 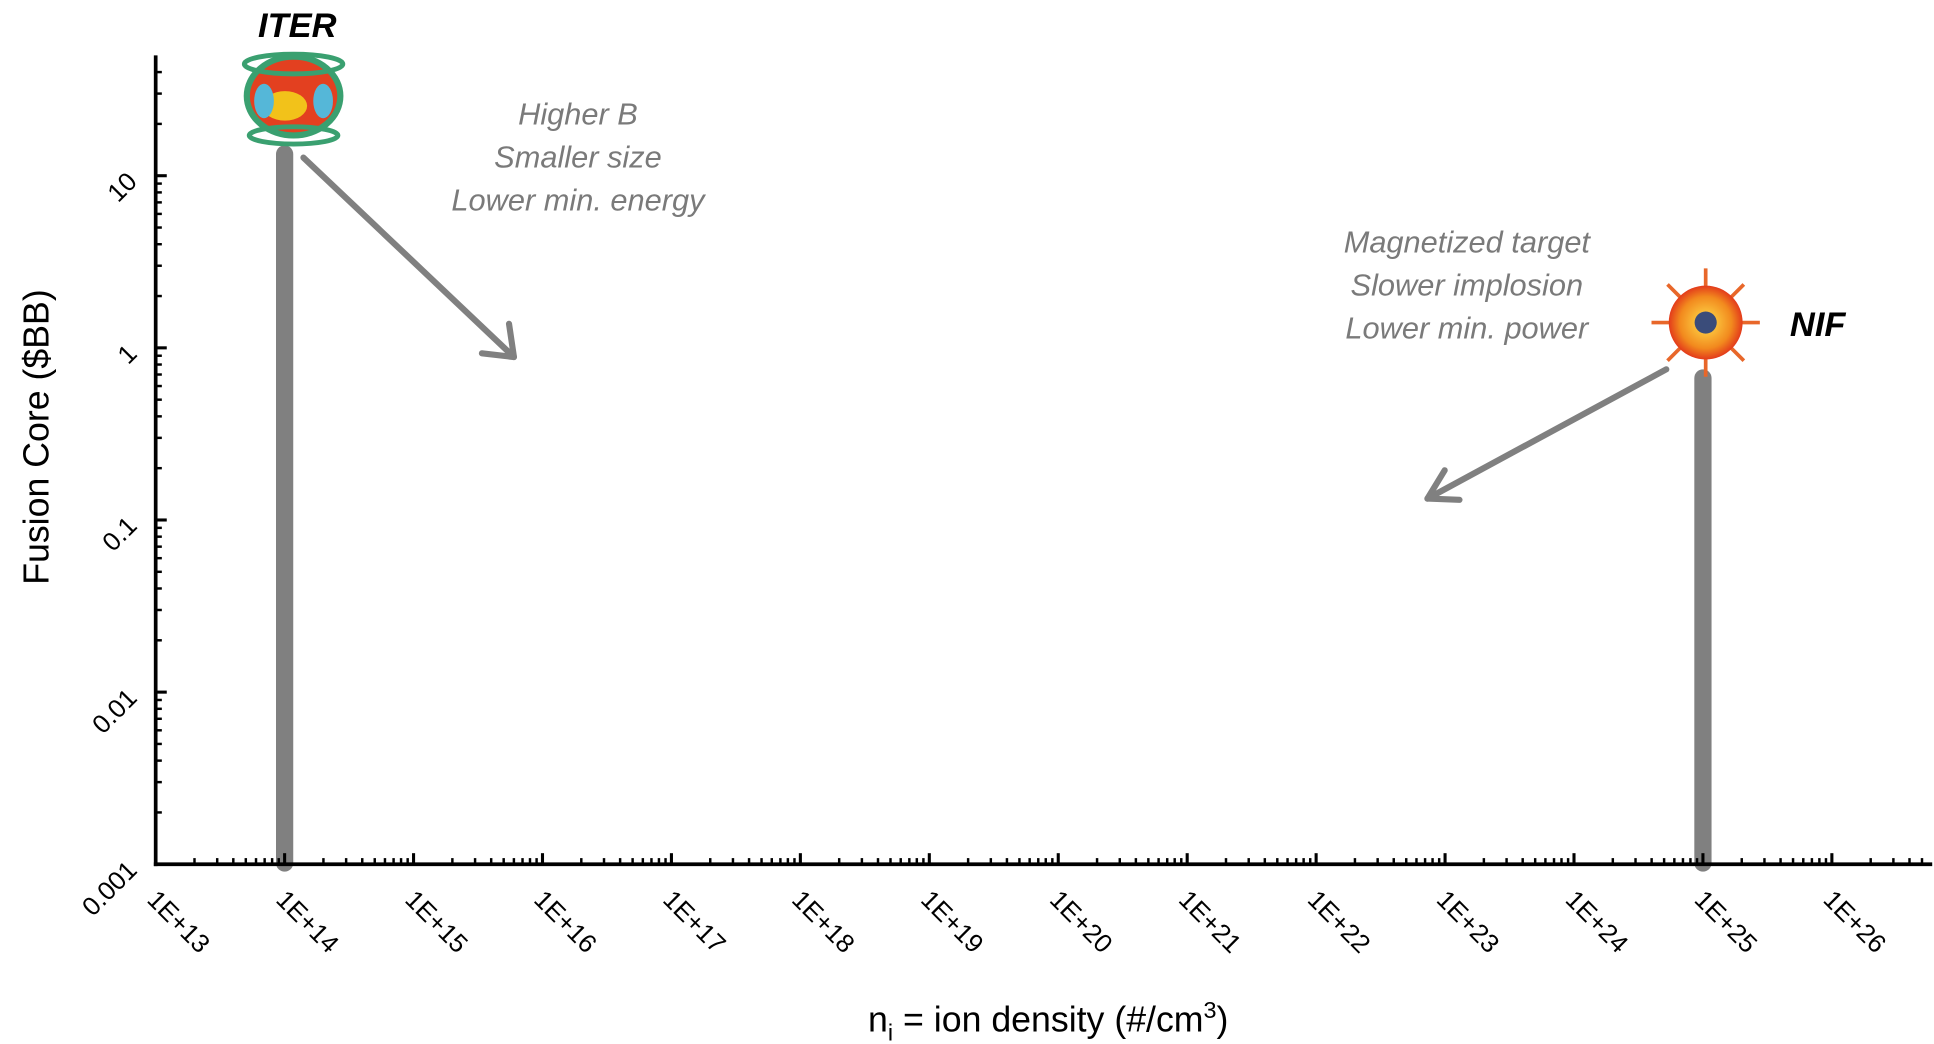 What do you see at coordinates (1338, 922) in the screenshot?
I see `x-tick-label: 1E+22` at bounding box center [1338, 922].